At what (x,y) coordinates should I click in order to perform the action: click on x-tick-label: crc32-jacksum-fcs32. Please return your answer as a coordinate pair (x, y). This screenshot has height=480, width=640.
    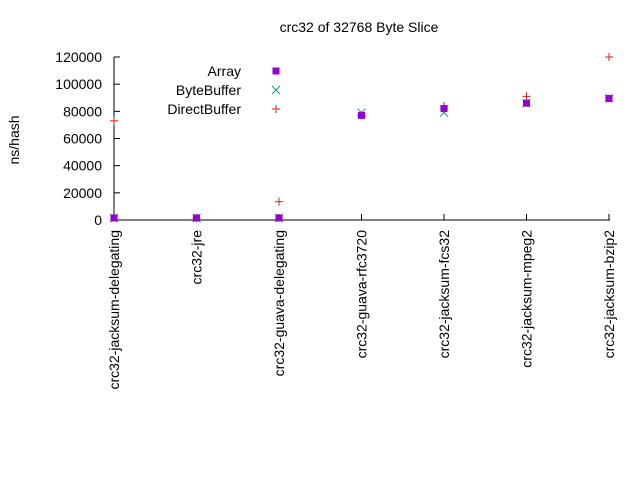
    Looking at the image, I should click on (444, 294).